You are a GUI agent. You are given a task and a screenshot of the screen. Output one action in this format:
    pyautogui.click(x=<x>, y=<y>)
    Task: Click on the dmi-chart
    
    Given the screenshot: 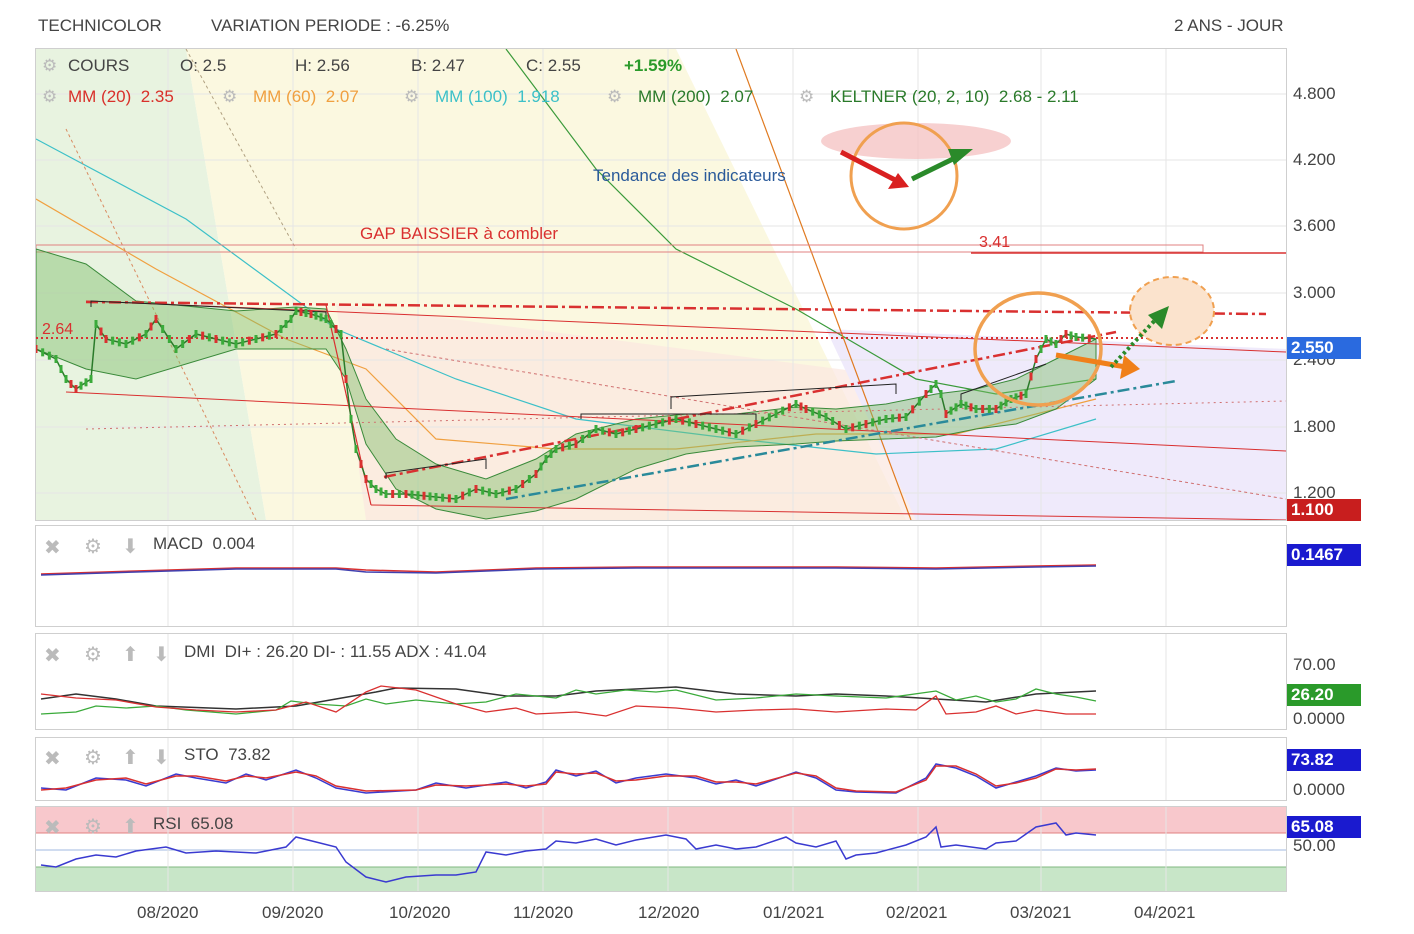 What is the action you would take?
    pyautogui.click(x=603, y=681)
    